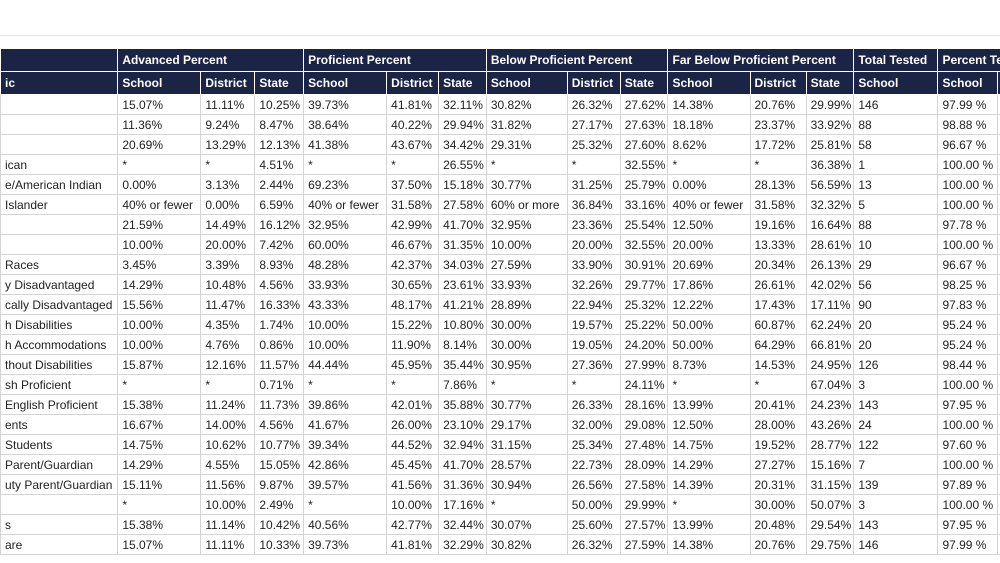 The width and height of the screenshot is (1000, 563). Describe the element at coordinates (462, 524) in the screenshot. I see `cell: 32.44%` at that location.